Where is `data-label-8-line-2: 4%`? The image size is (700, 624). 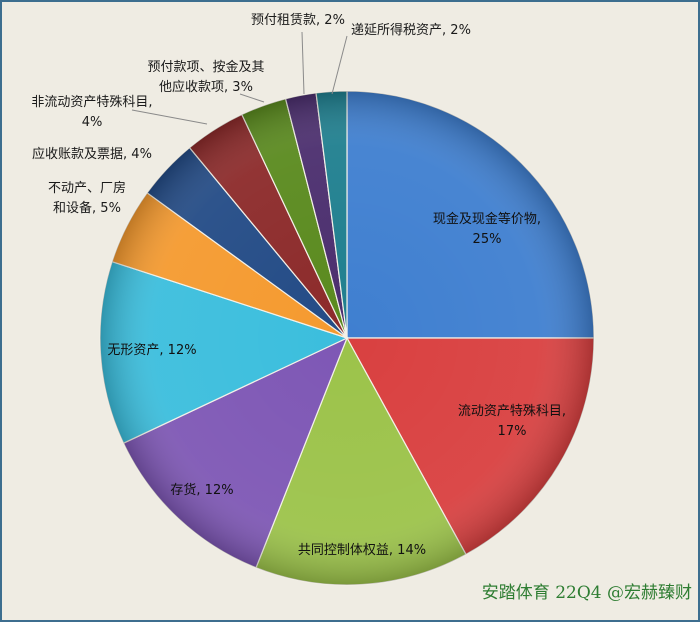
data-label-8-line-2: 4% is located at coordinates (92, 122).